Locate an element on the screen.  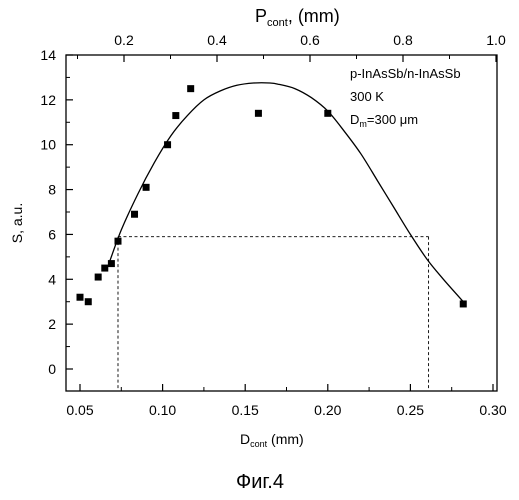
bottom-axis-ticks: 0.05 0.10 0.15 0.20 0.25 0.30 is located at coordinates (286, 401).